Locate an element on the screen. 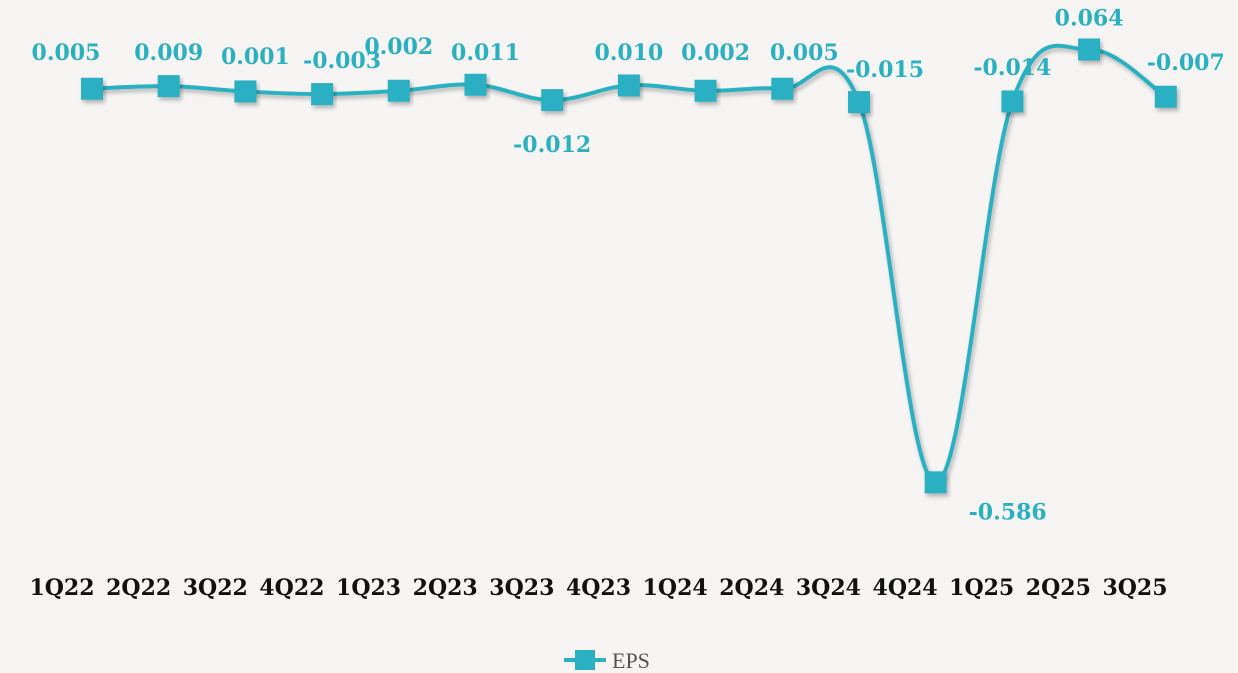 Image resolution: width=1238 pixels, height=673 pixels. x-tick-3q24: 3Q24 is located at coordinates (828, 588).